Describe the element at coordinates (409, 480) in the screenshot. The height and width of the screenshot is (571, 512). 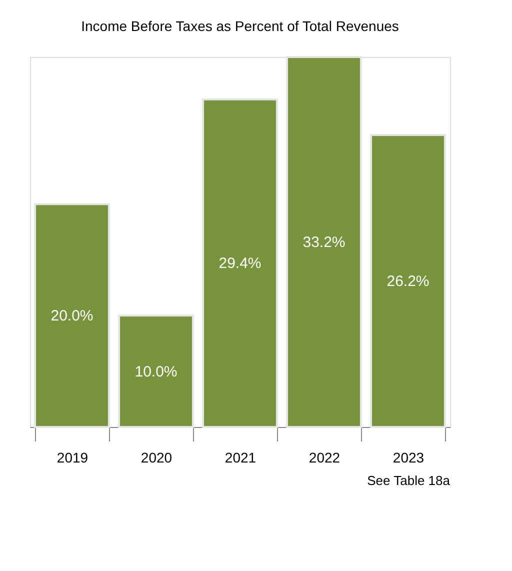
I see `text: See Table 18a` at that location.